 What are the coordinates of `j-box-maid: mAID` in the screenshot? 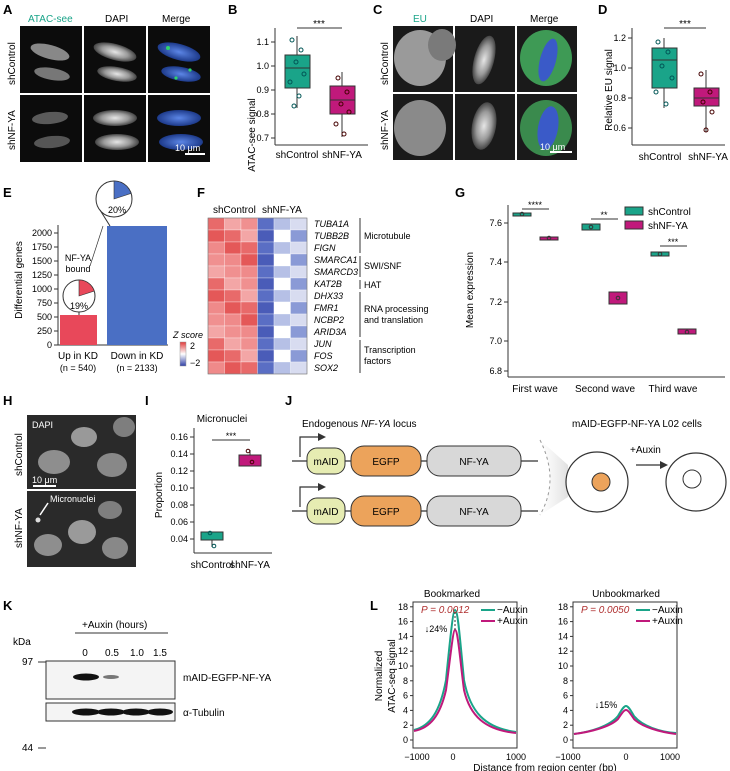 It's located at (326, 462).